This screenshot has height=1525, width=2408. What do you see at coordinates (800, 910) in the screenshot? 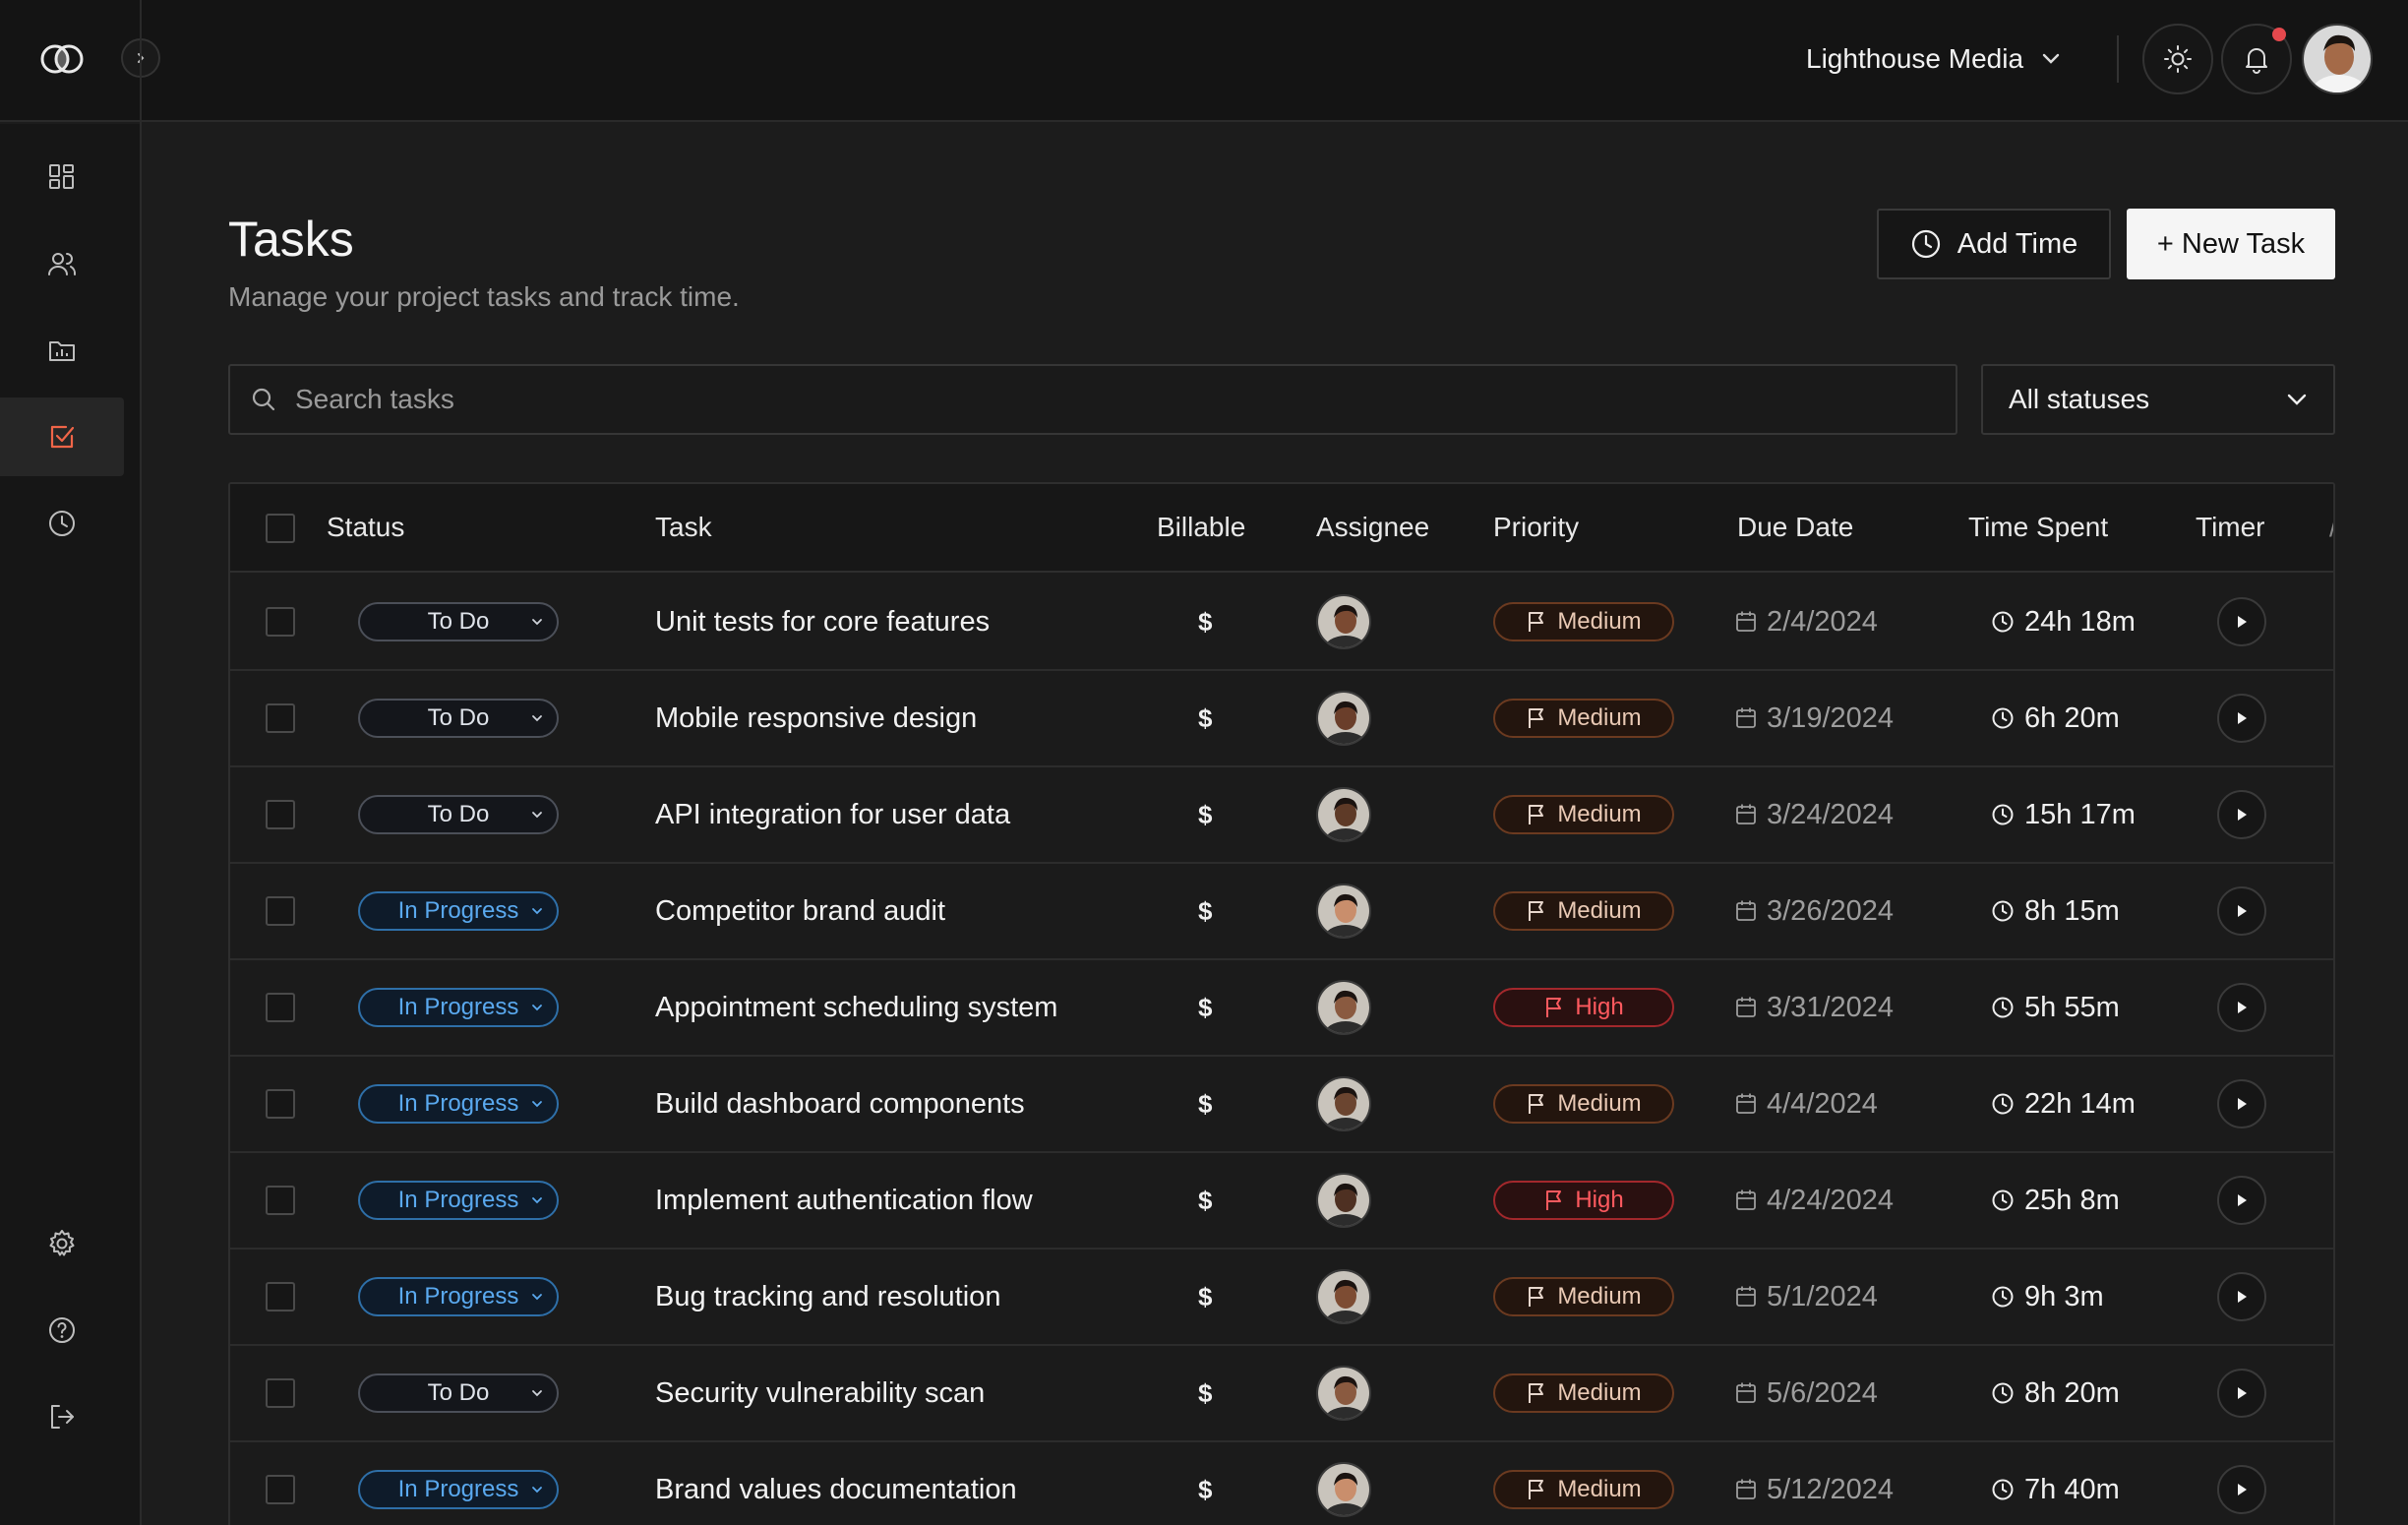
I see `task-name: Competitor brand audit` at bounding box center [800, 910].